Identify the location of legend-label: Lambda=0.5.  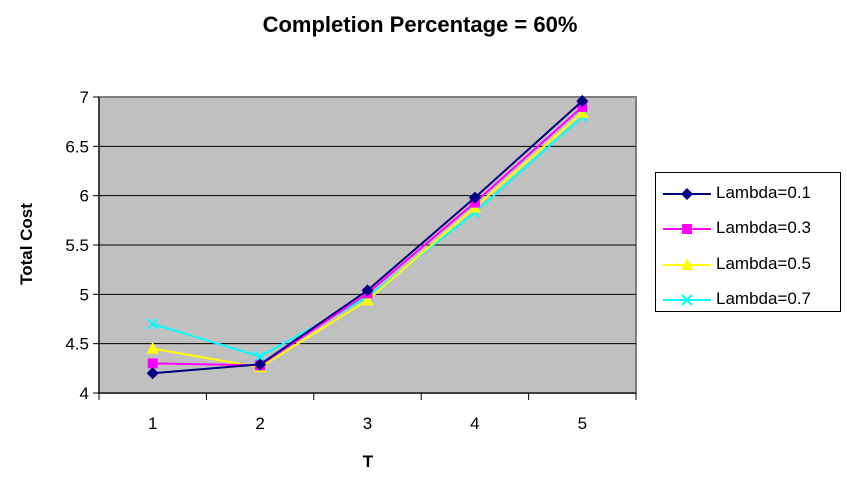
(763, 263).